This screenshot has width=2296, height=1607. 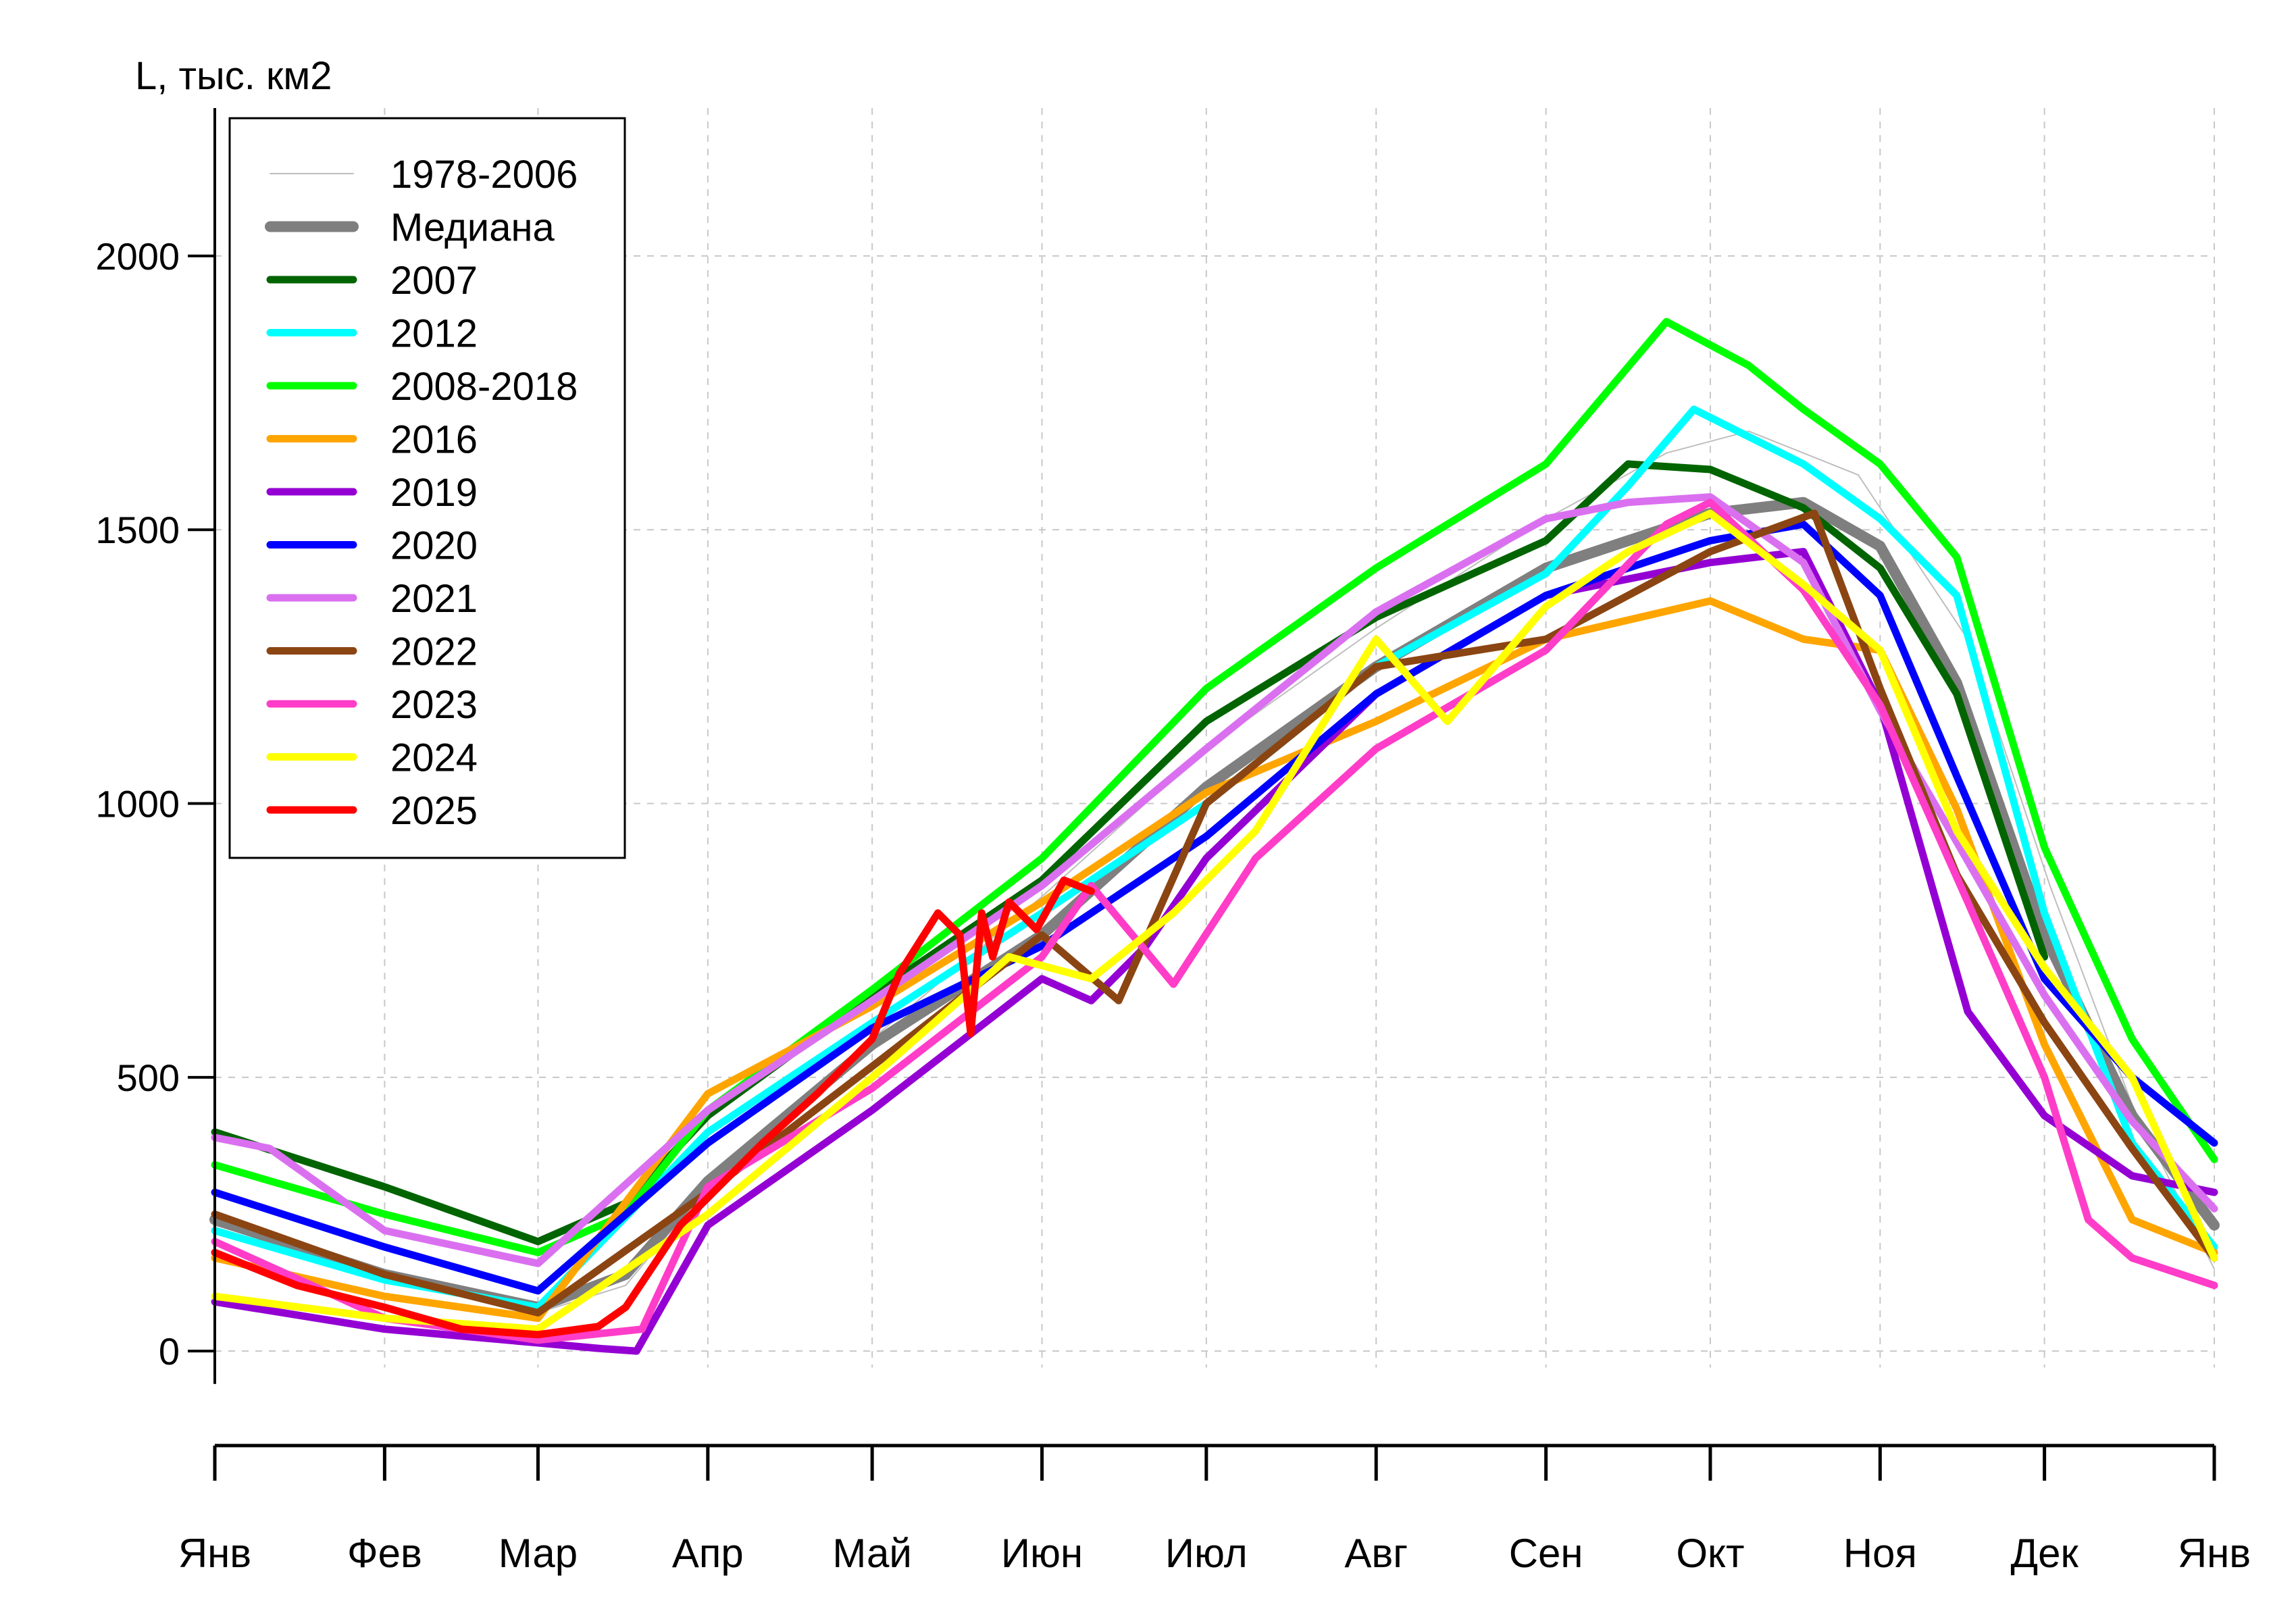 I want to click on x-tick-label: Окт, so click(x=1710, y=1553).